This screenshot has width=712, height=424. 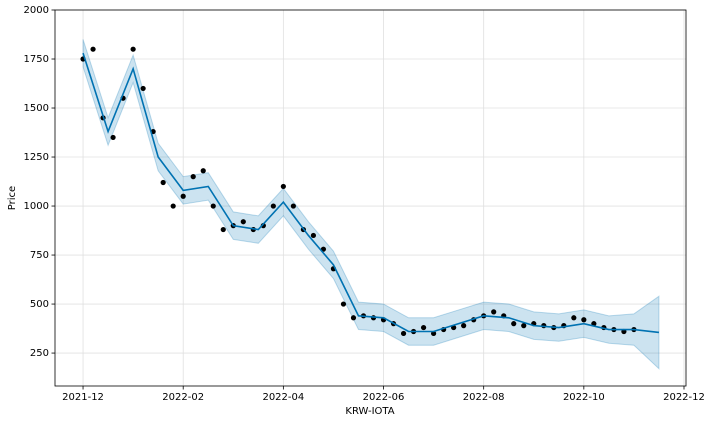 What do you see at coordinates (39, 255) in the screenshot?
I see `y-tick-label: 750` at bounding box center [39, 255].